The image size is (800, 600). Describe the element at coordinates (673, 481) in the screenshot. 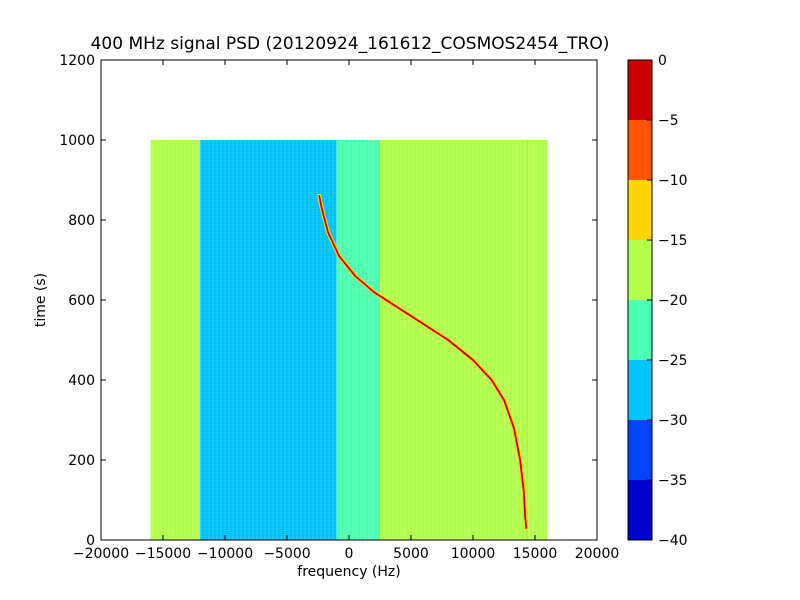

I see `colorbar-tick-label: −35` at that location.